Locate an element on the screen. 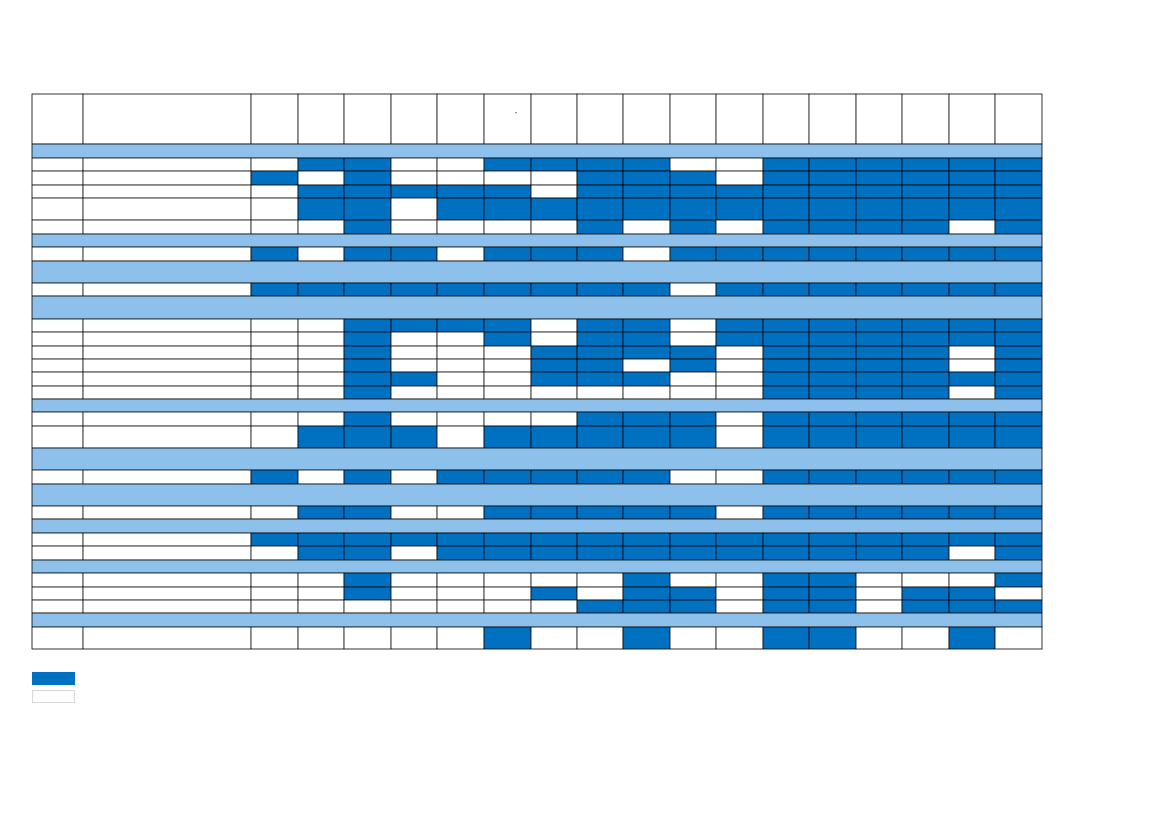 The height and width of the screenshot is (827, 1169). header-mark: - is located at coordinates (516, 113).